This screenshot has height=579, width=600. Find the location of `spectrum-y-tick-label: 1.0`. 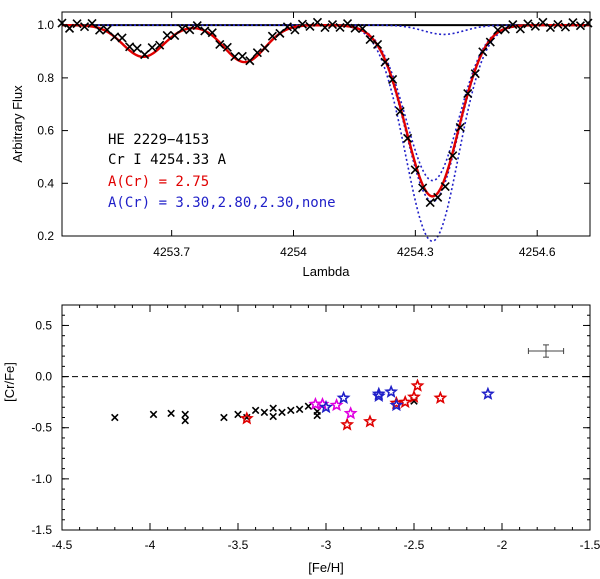

spectrum-y-tick-label: 1.0 is located at coordinates (45, 25).